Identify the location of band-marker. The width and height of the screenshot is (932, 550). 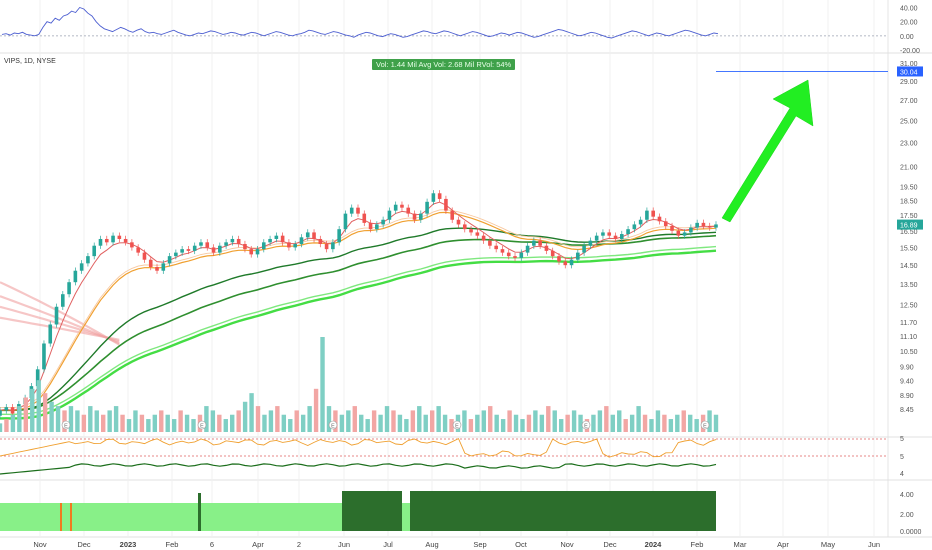
(71, 517).